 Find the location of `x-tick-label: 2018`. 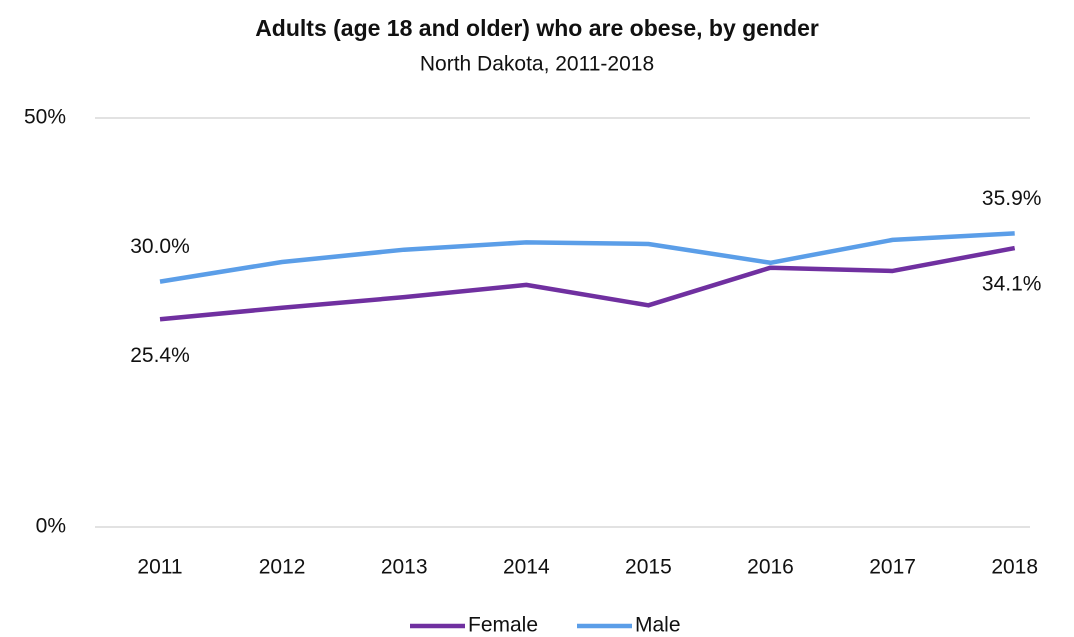

x-tick-label: 2018 is located at coordinates (1014, 567).